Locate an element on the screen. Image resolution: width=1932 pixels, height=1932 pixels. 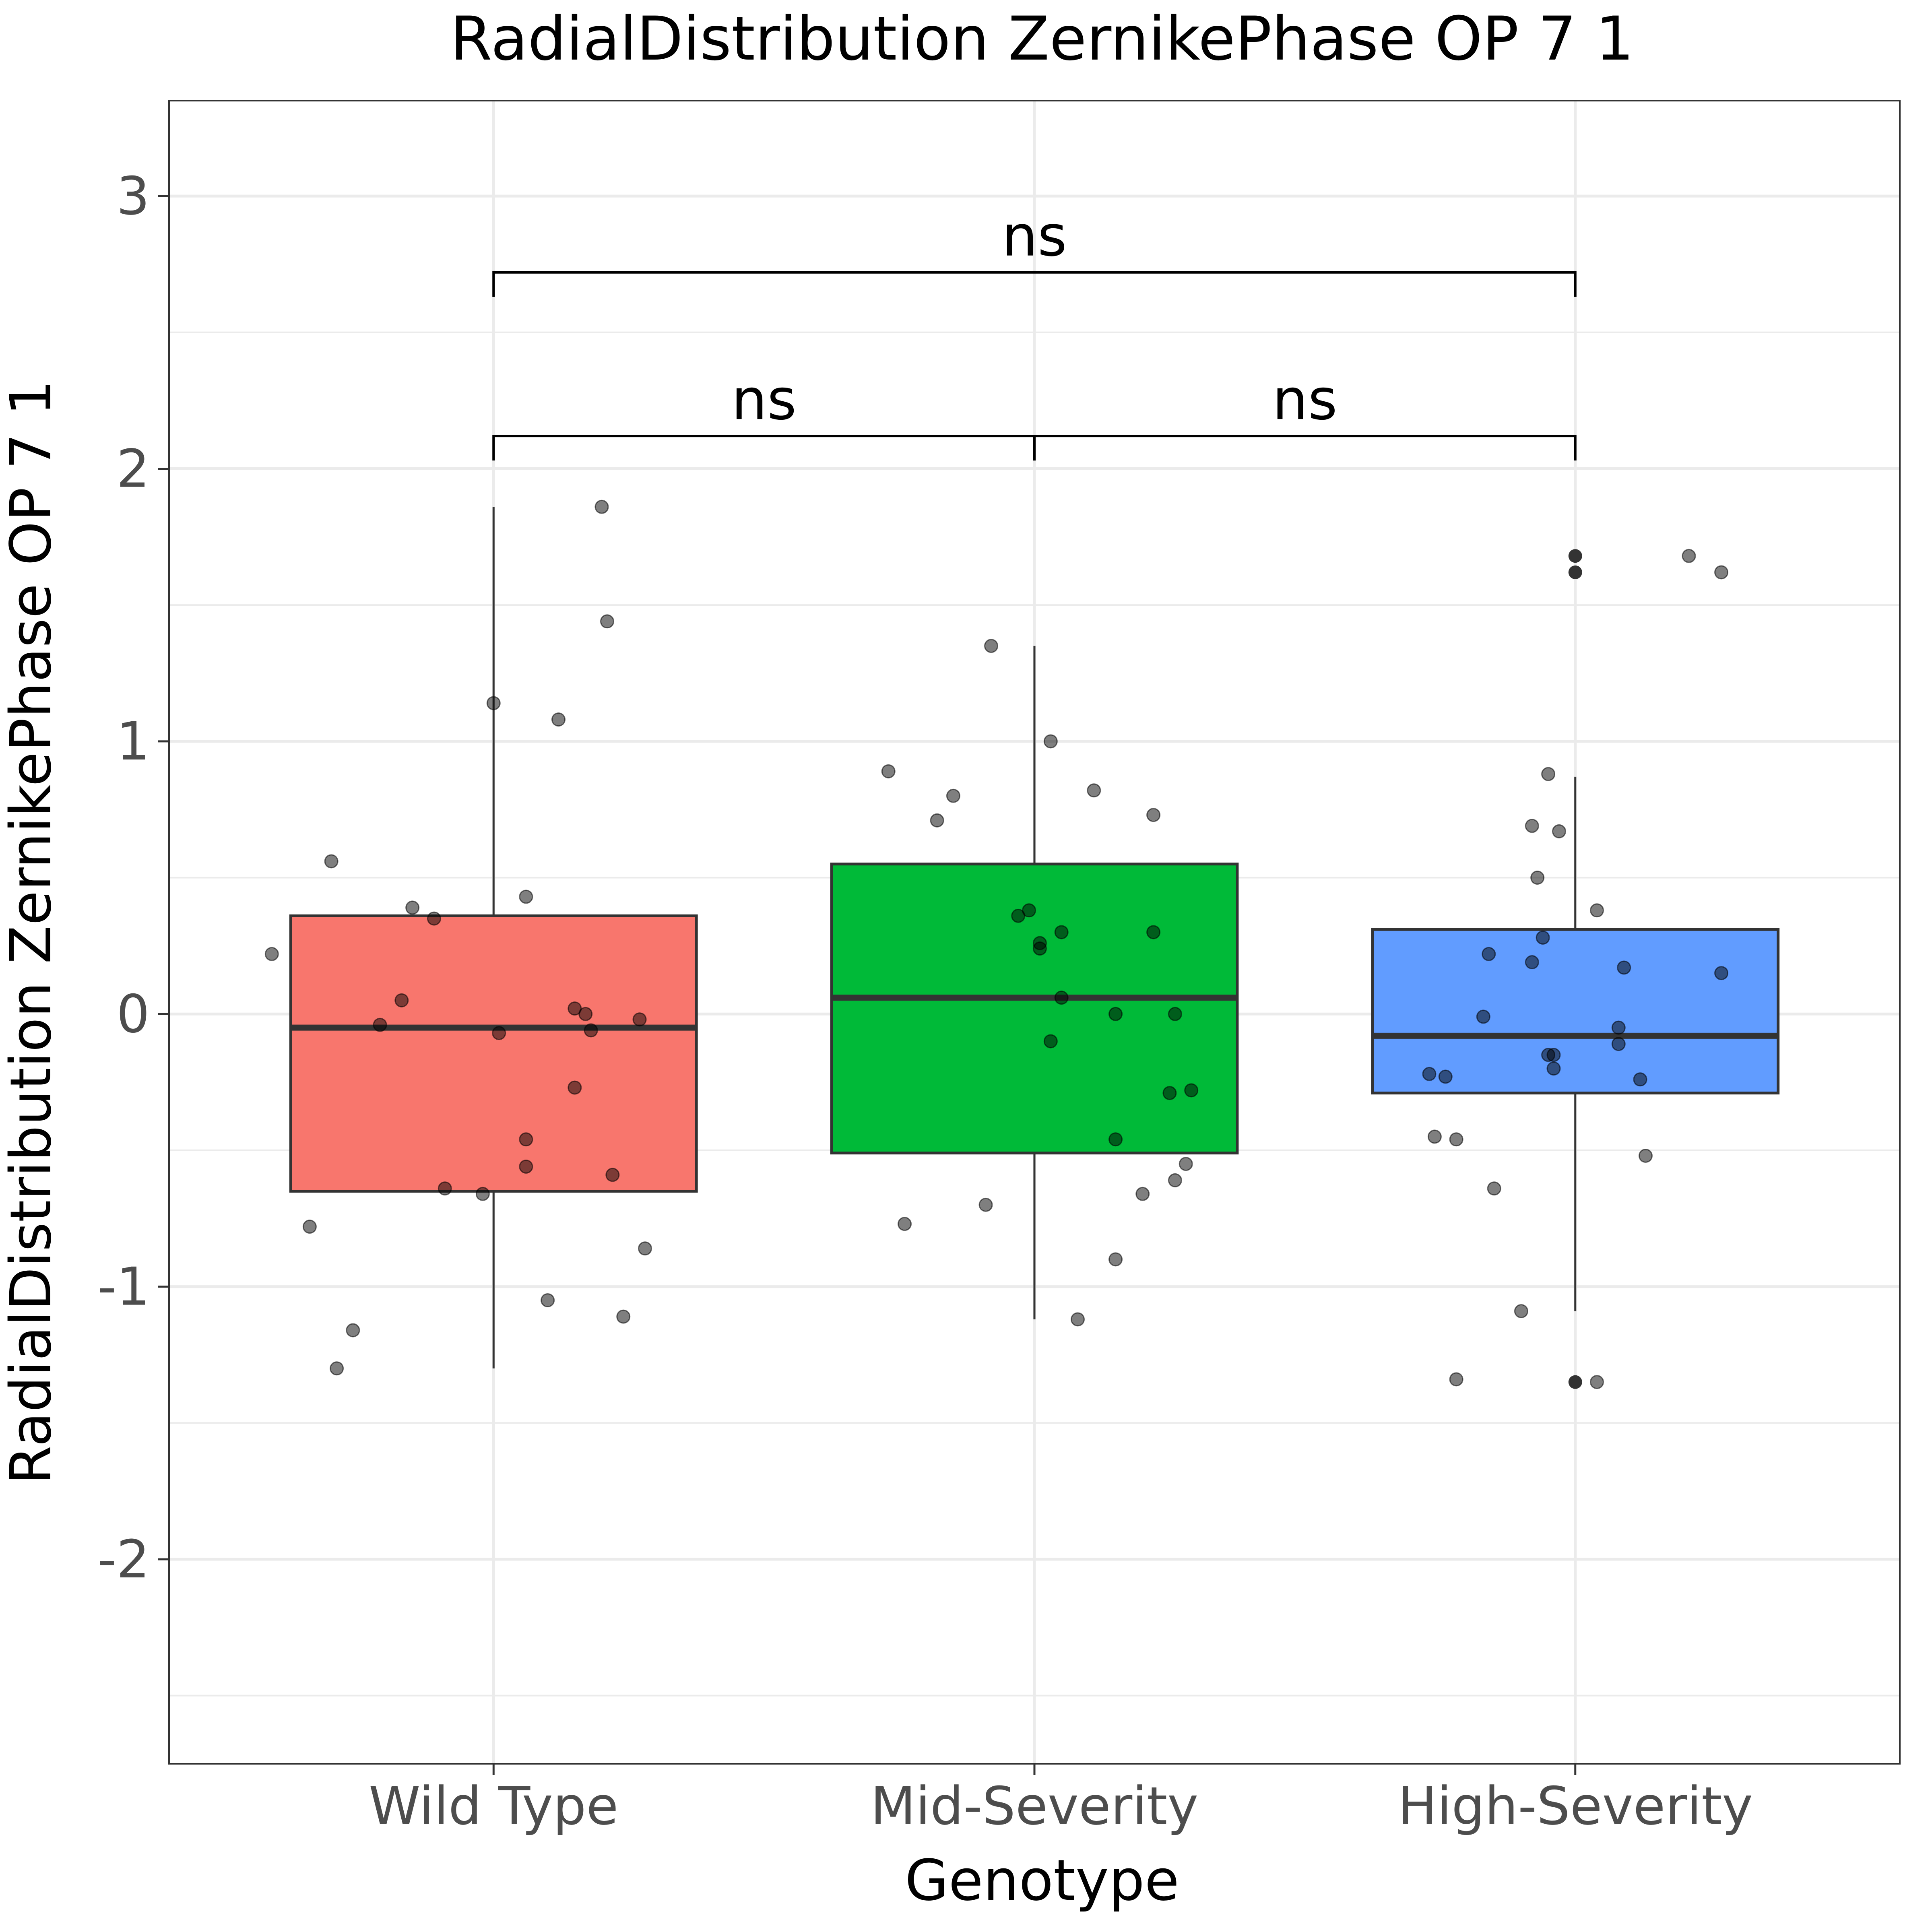
y-tick-label: -1 is located at coordinates (123, 1286).